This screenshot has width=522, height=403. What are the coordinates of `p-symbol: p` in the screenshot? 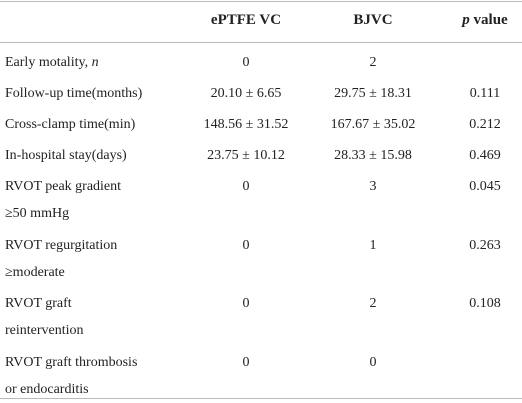 It's located at (466, 20).